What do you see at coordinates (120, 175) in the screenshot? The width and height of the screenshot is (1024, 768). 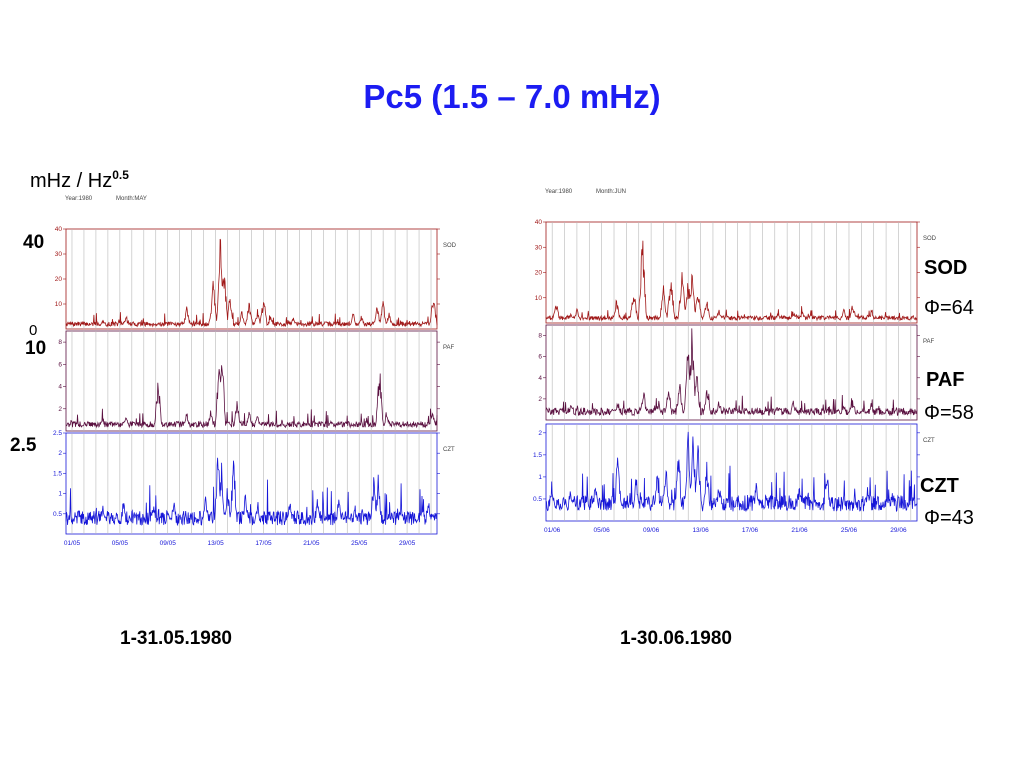 I see `unit-exponent: 0.5` at bounding box center [120, 175].